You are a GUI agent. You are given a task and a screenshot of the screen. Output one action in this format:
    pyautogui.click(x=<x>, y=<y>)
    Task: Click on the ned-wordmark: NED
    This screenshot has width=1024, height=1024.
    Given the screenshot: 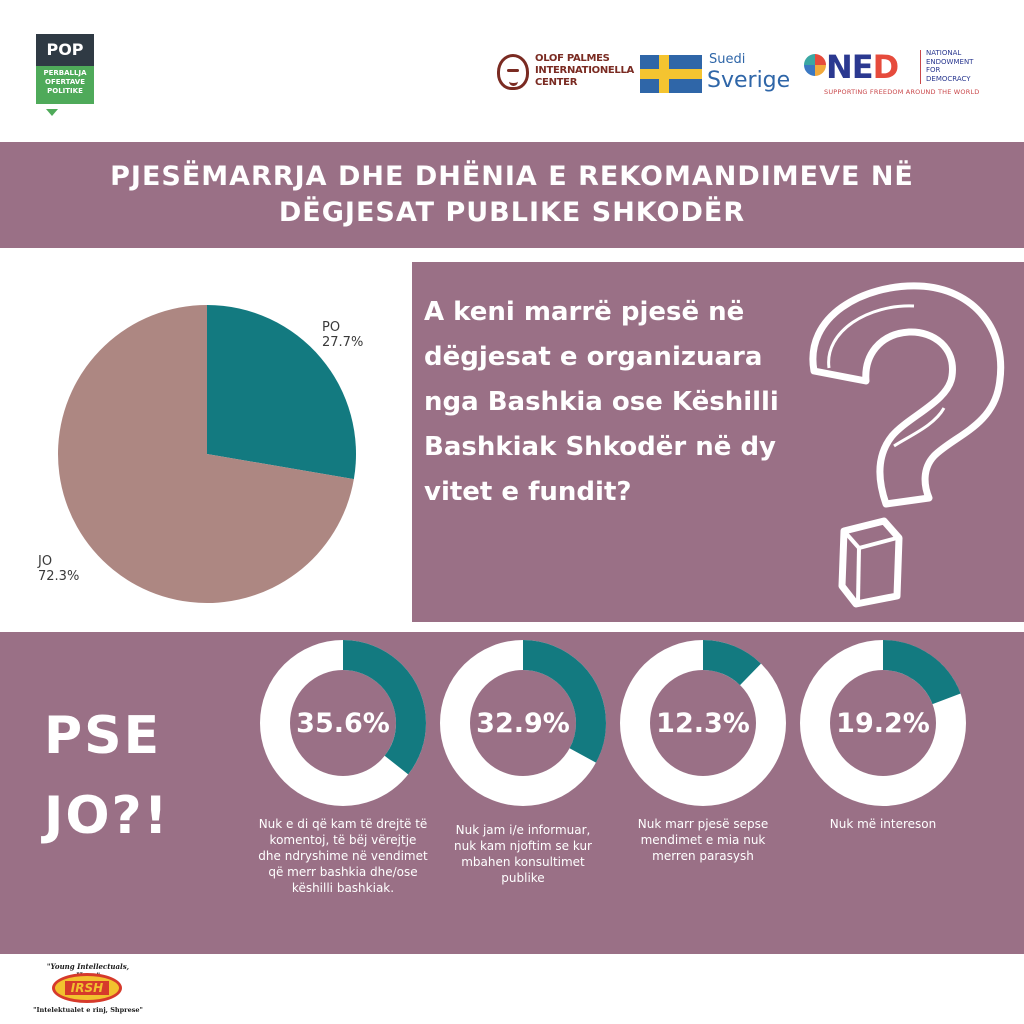 What is the action you would take?
    pyautogui.click(x=863, y=67)
    